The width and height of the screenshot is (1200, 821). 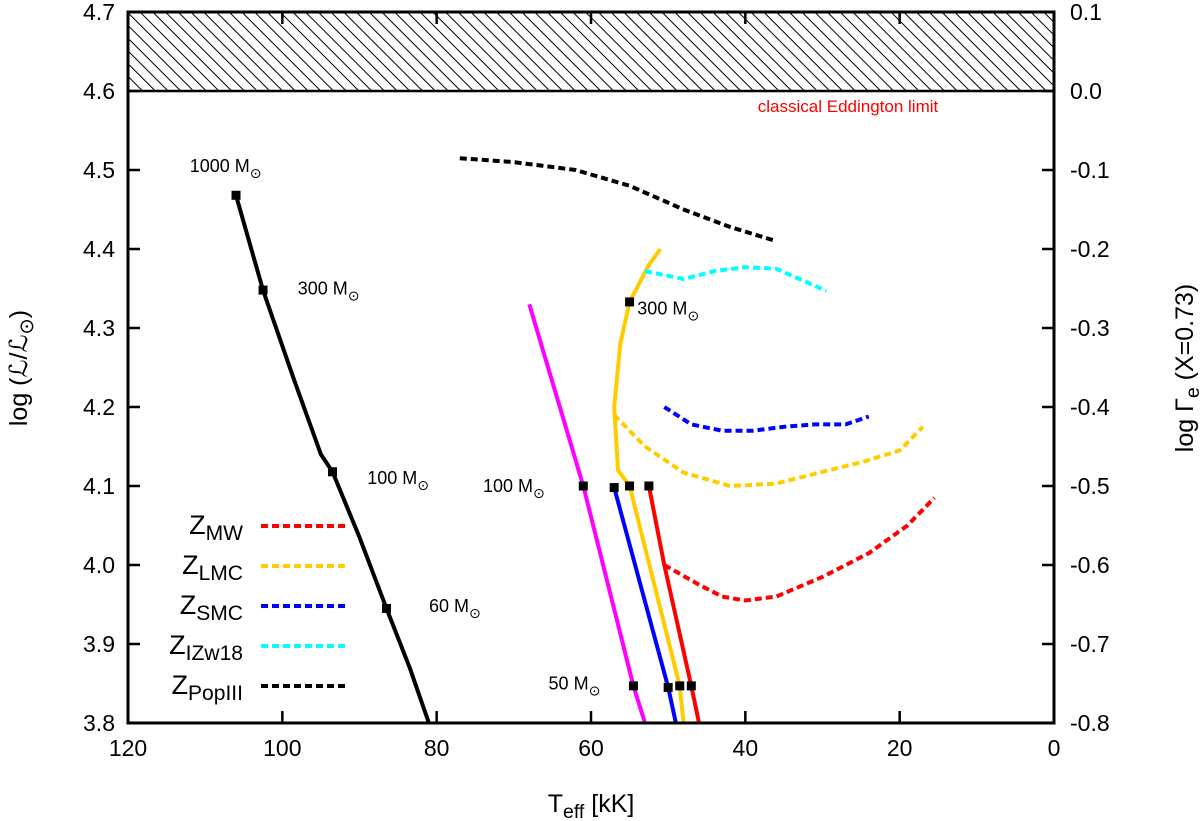 What do you see at coordinates (99, 91) in the screenshot?
I see `y-tick-label-8: 4.6` at bounding box center [99, 91].